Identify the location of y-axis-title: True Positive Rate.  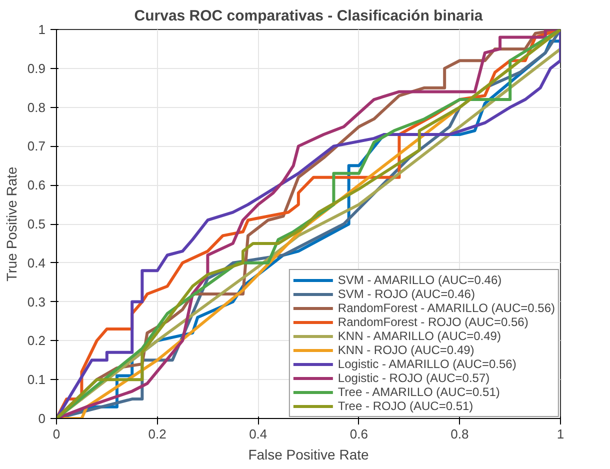
(11, 224).